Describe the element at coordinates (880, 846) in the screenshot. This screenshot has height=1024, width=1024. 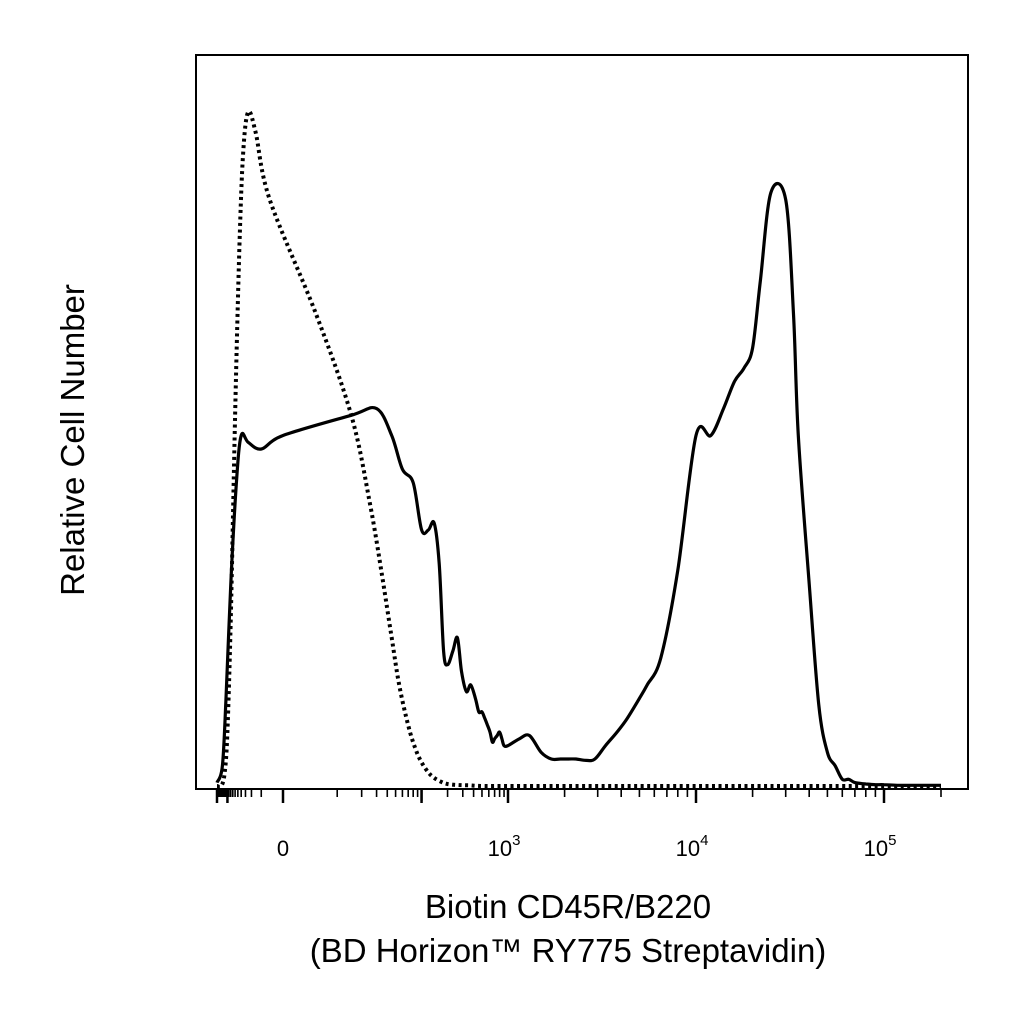
I see `x-tick-label: 10⁵` at that location.